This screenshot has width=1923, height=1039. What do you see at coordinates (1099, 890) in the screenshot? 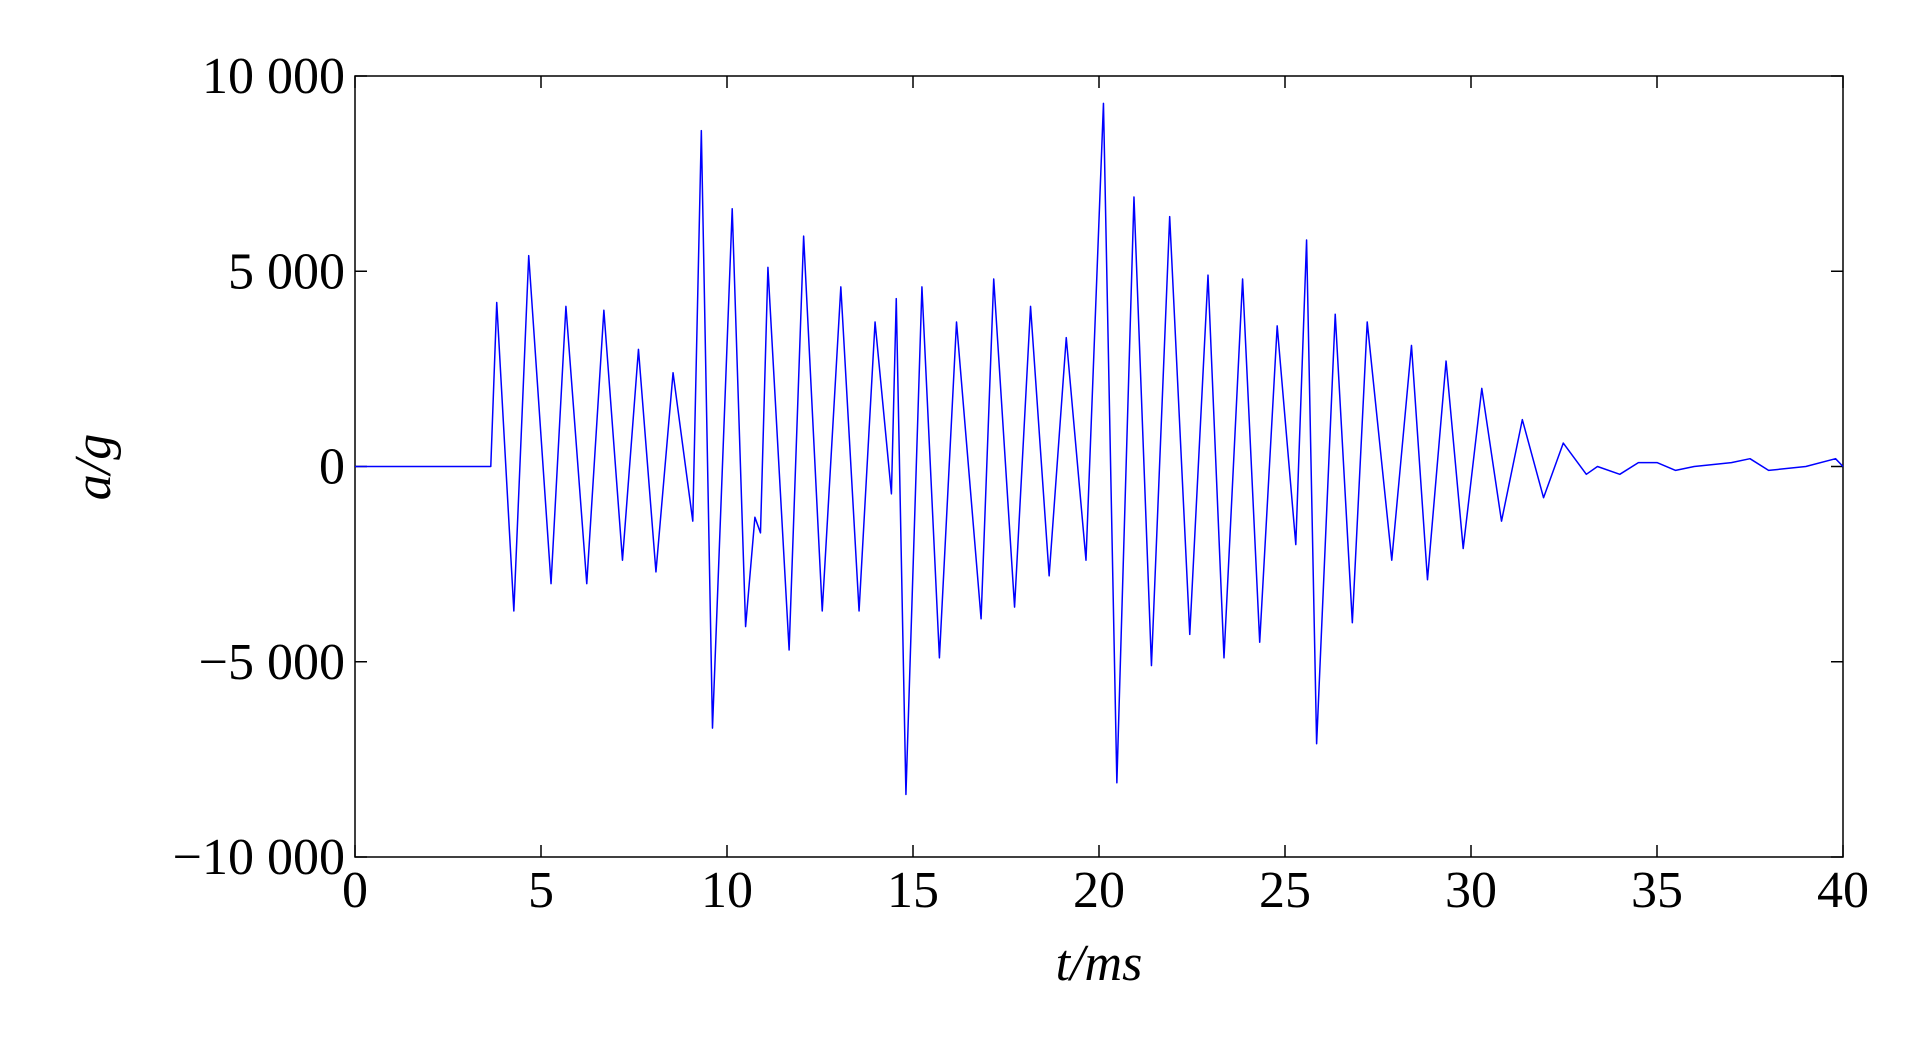
I see `x-tick-label: 20` at bounding box center [1099, 890].